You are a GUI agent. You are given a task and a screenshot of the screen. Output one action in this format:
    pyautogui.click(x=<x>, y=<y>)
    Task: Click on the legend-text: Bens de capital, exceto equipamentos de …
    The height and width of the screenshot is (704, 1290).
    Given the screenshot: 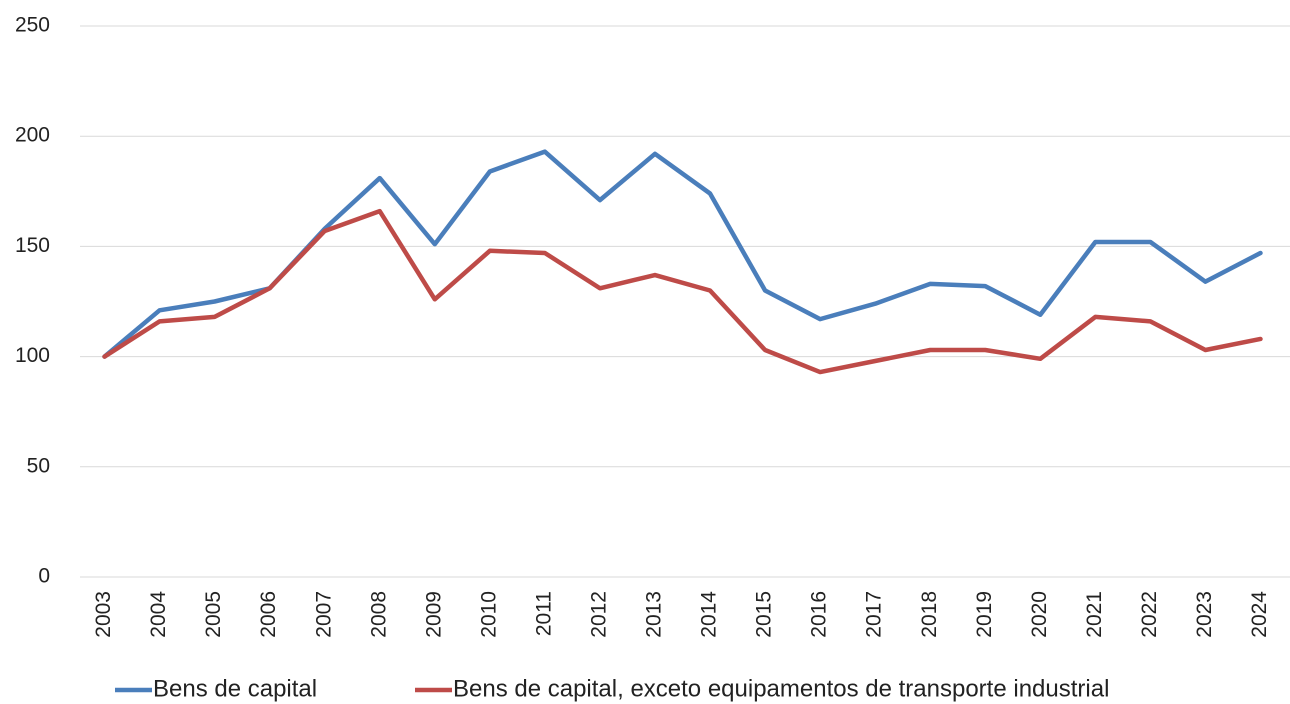 What is the action you would take?
    pyautogui.click(x=781, y=688)
    